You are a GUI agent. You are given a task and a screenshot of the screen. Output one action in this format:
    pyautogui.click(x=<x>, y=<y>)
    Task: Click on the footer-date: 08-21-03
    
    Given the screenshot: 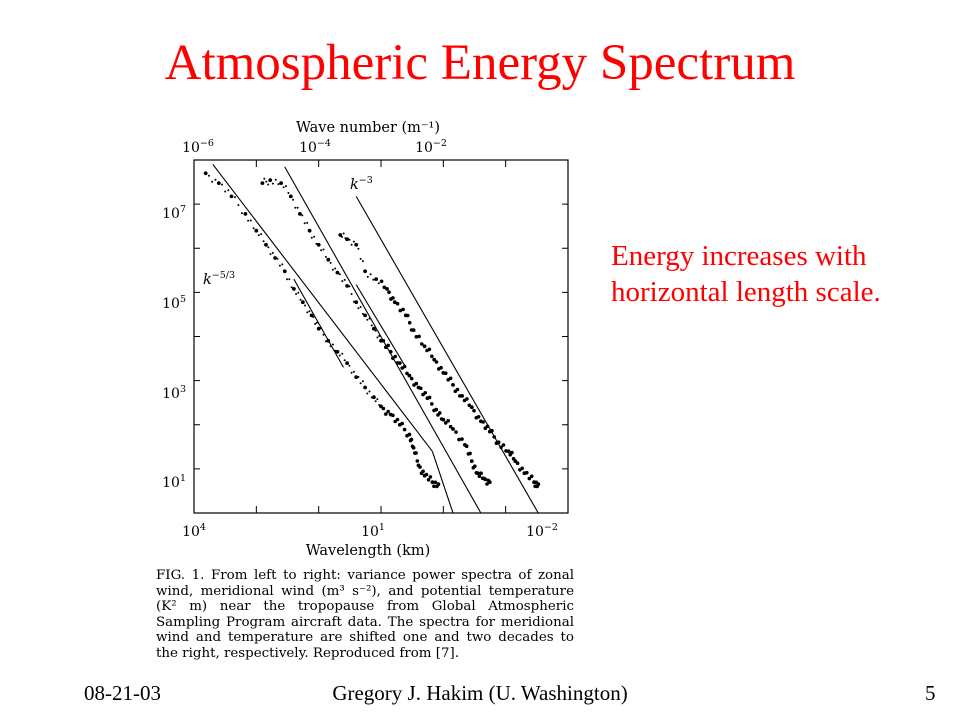 What is the action you would take?
    pyautogui.click(x=122, y=693)
    